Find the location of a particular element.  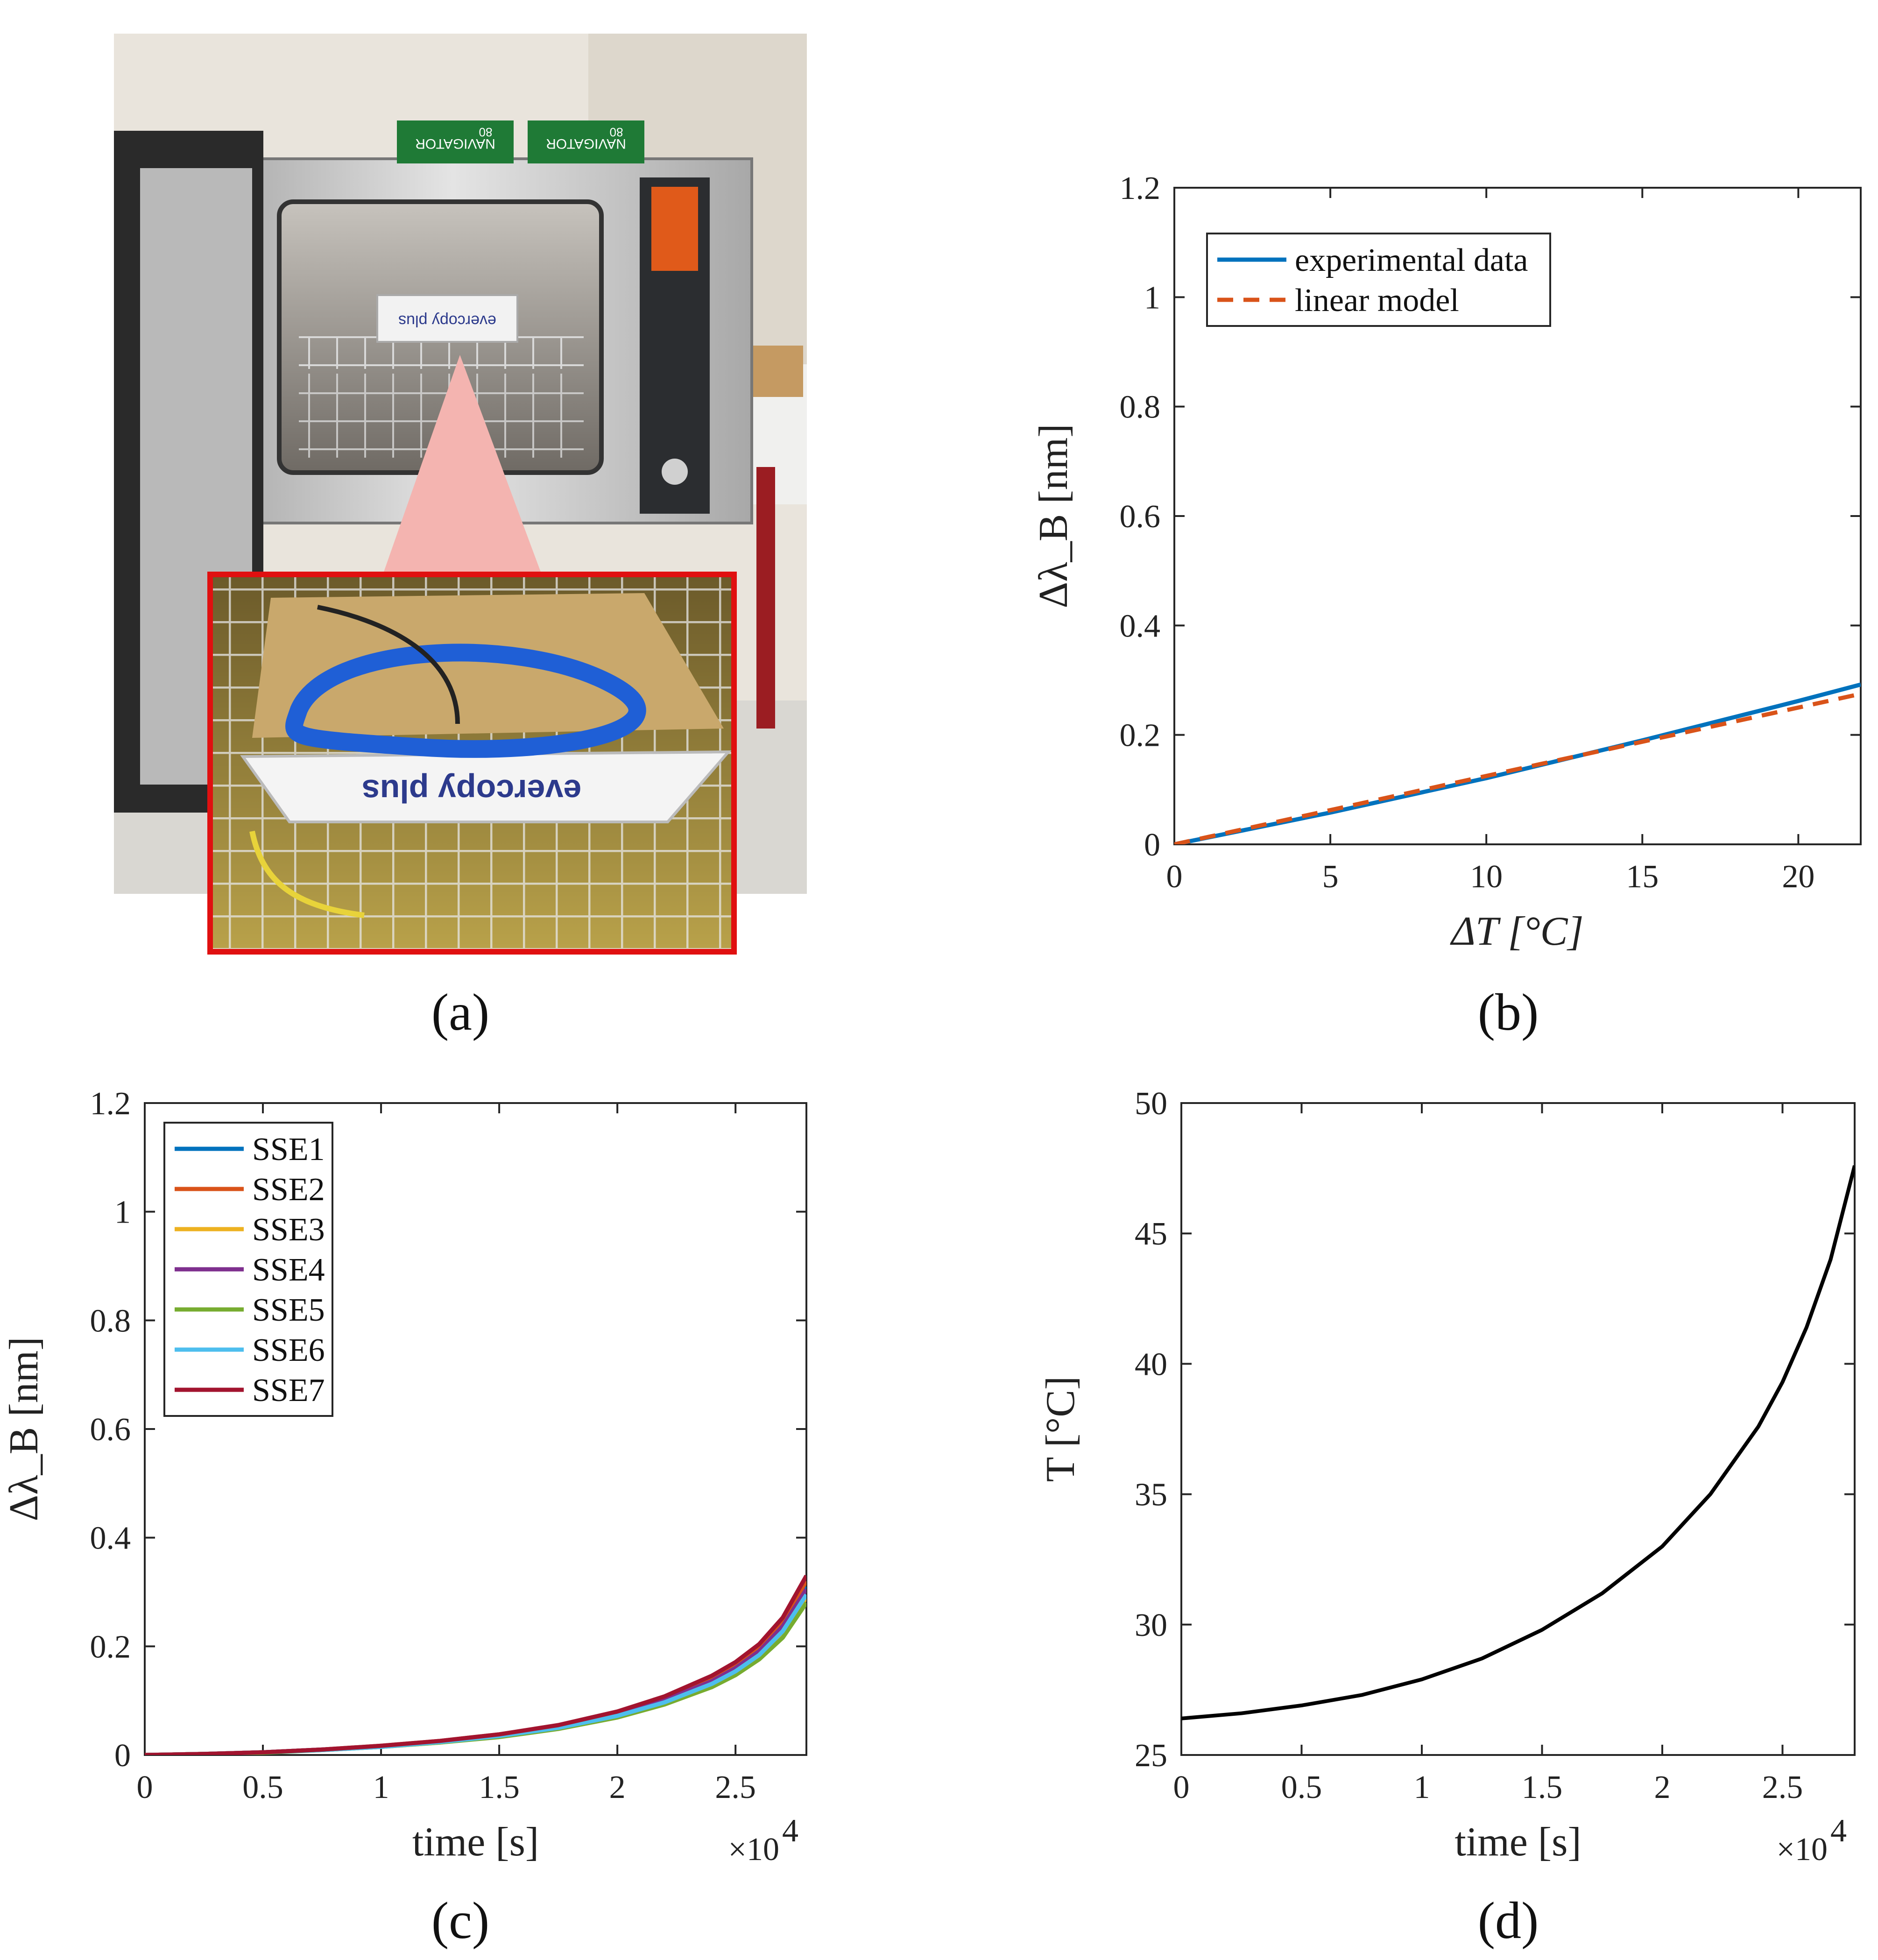

zoom-callout is located at coordinates (462, 464).